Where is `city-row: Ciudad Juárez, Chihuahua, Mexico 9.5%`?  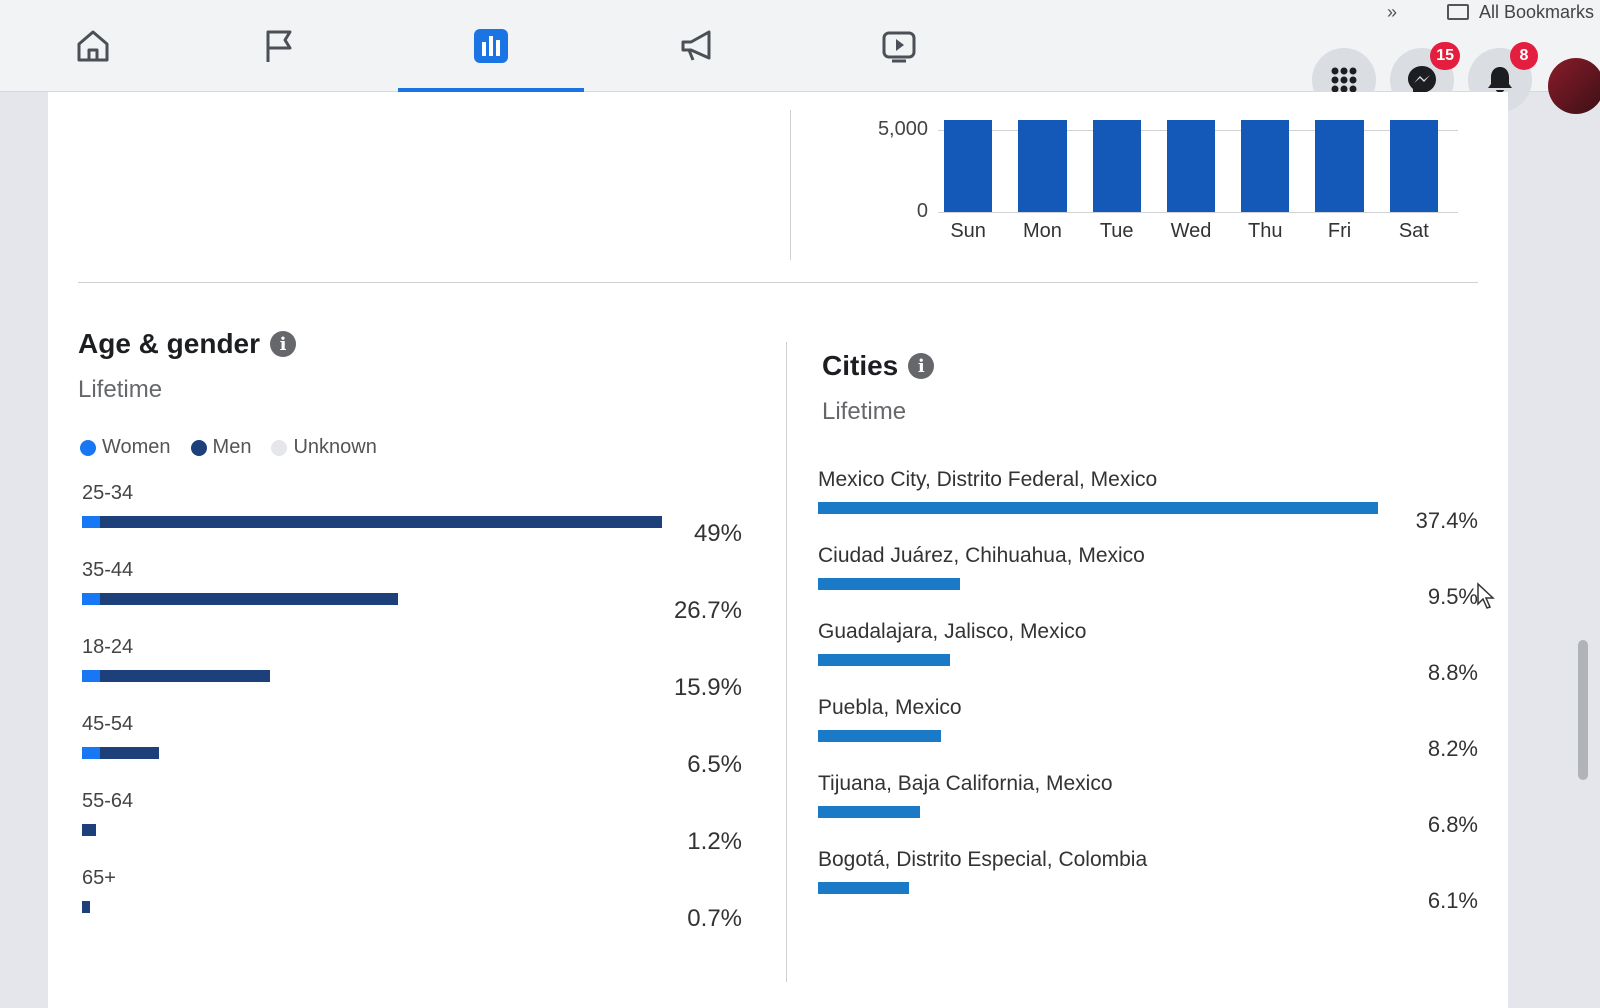
city-row: Ciudad Juárez, Chihuahua, Mexico 9.5% is located at coordinates (1148, 582).